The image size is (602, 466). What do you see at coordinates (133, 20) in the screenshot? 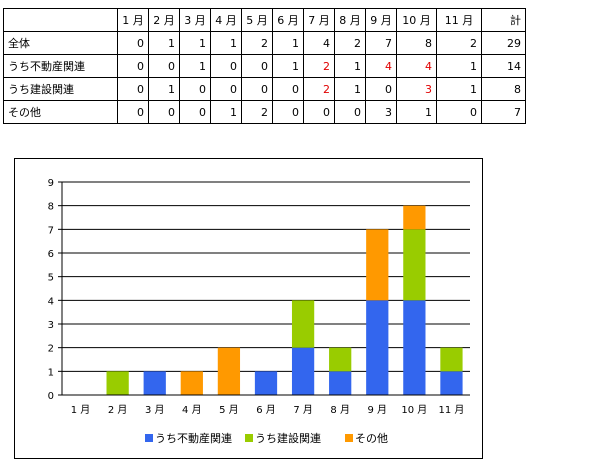
I see `table-header-cell: 1 月` at bounding box center [133, 20].